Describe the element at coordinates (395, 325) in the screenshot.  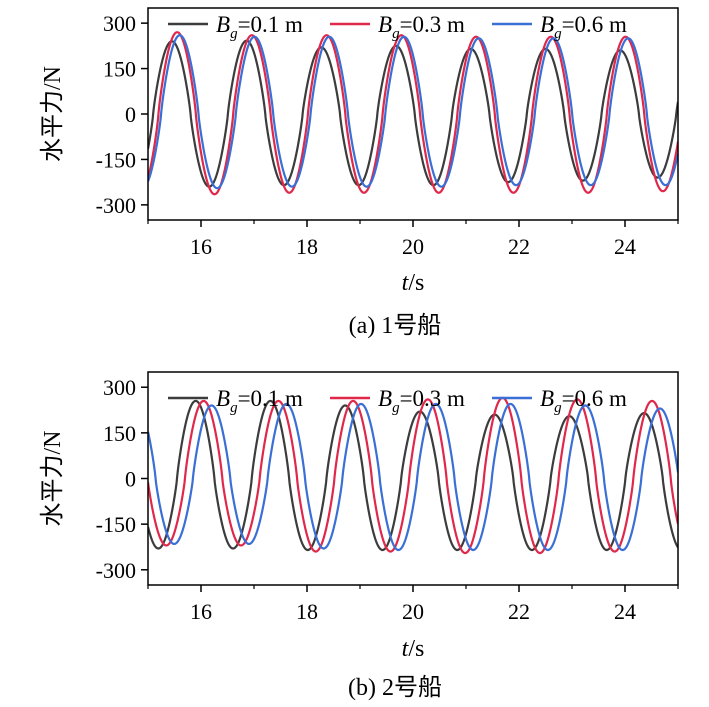
I see `panel-caption: (a) 1号船` at that location.